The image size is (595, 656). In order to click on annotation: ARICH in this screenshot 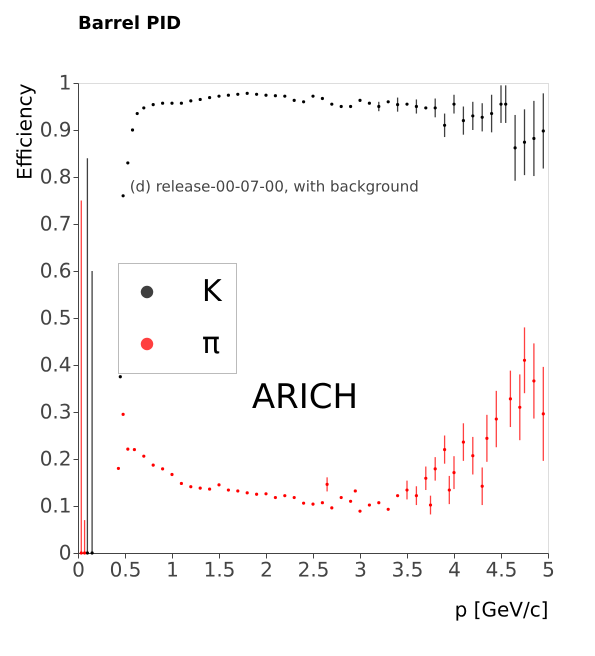, I will do `click(305, 396)`.